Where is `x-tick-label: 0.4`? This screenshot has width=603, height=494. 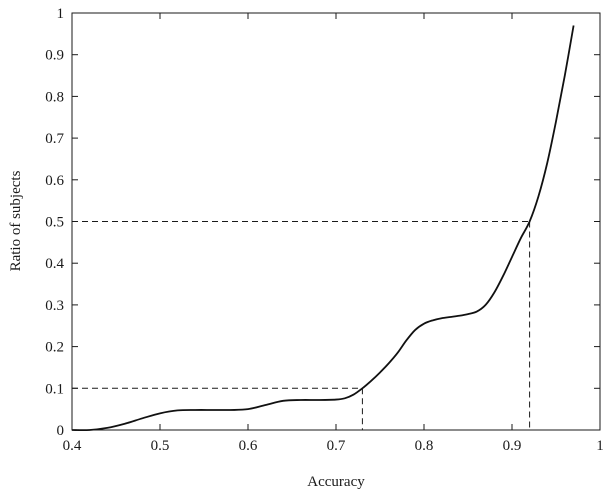
x-tick-label: 0.4 is located at coordinates (72, 446).